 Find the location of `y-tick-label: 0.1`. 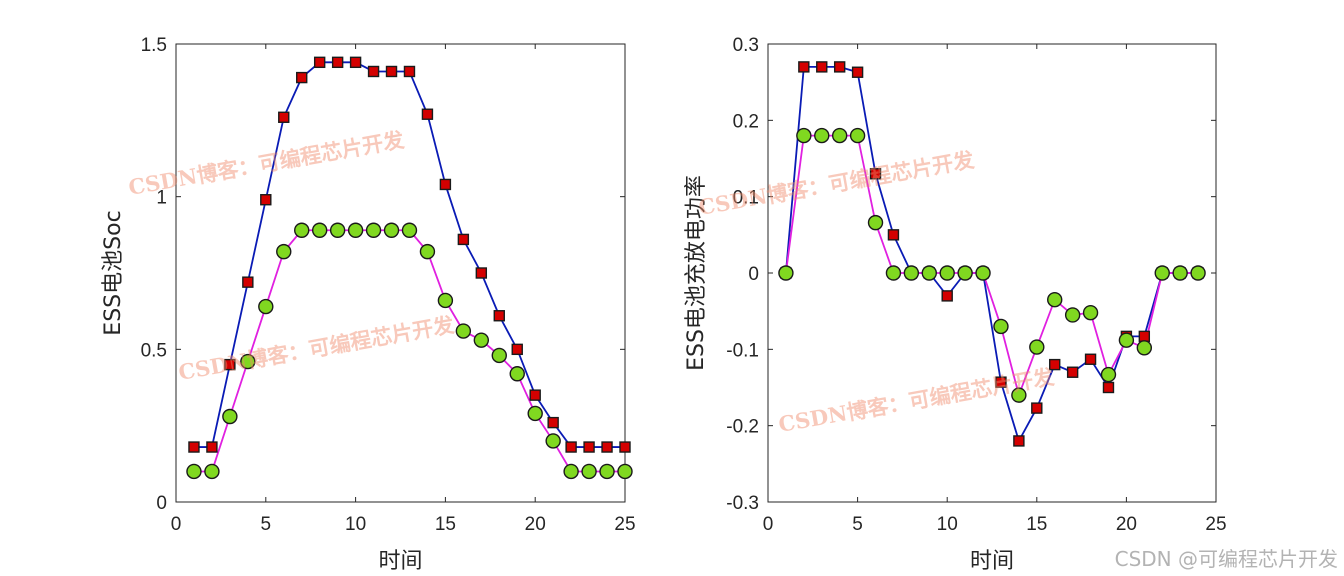

y-tick-label: 0.1 is located at coordinates (746, 198).